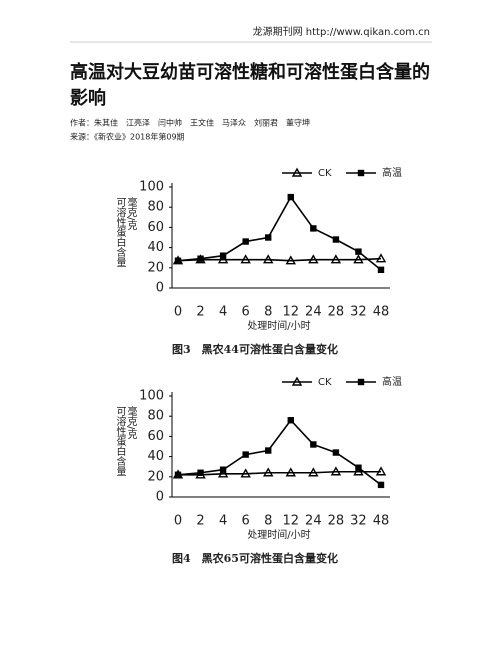  I want to click on source: 来源：《新农业》2018年第09期, so click(127, 137).